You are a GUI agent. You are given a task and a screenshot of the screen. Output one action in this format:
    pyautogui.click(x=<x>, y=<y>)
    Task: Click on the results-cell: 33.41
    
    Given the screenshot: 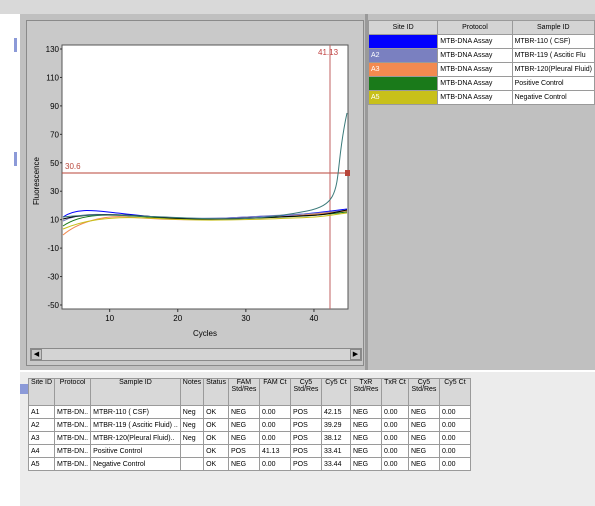 What is the action you would take?
    pyautogui.click(x=335, y=451)
    